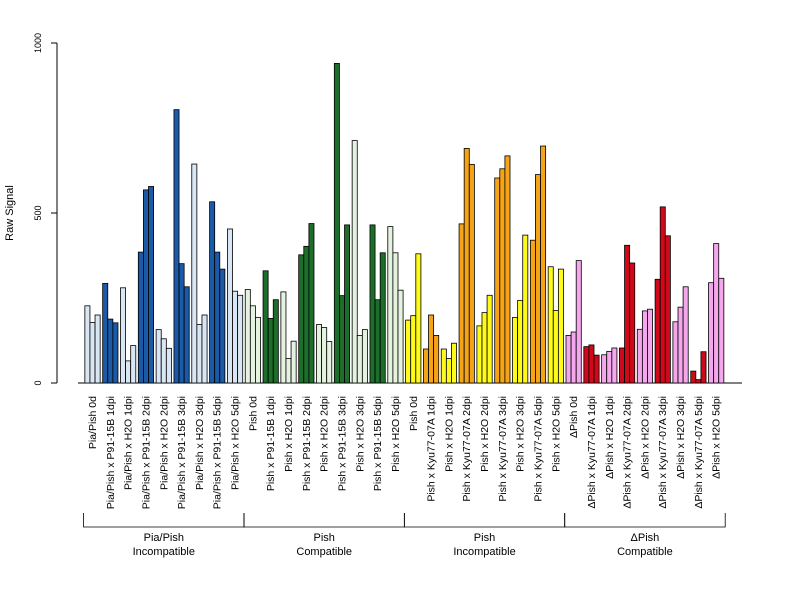  I want to click on x-tick-label: Pish x H2O 2dpi, so click(485, 434).